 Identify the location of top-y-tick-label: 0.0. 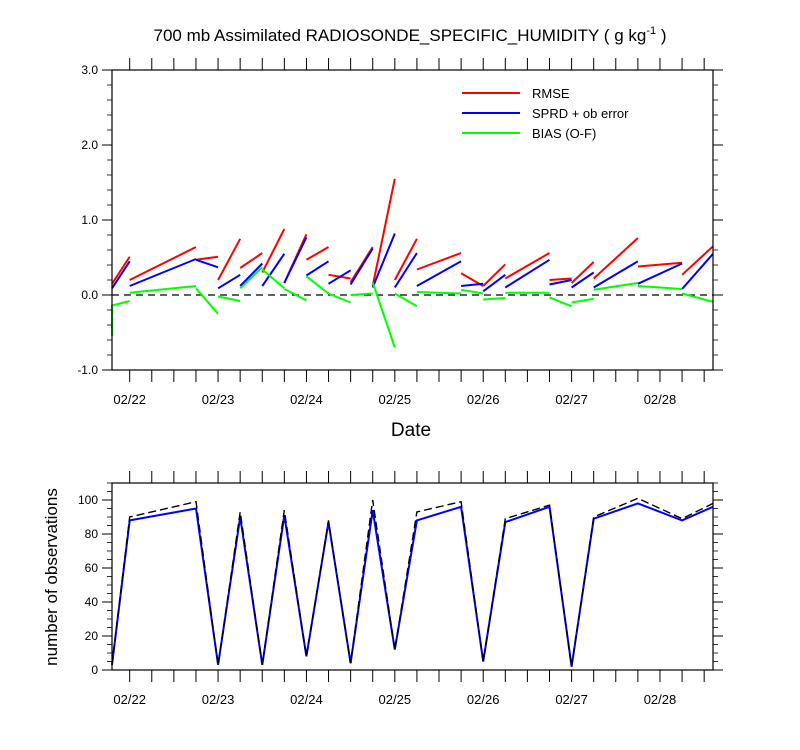
(89, 295).